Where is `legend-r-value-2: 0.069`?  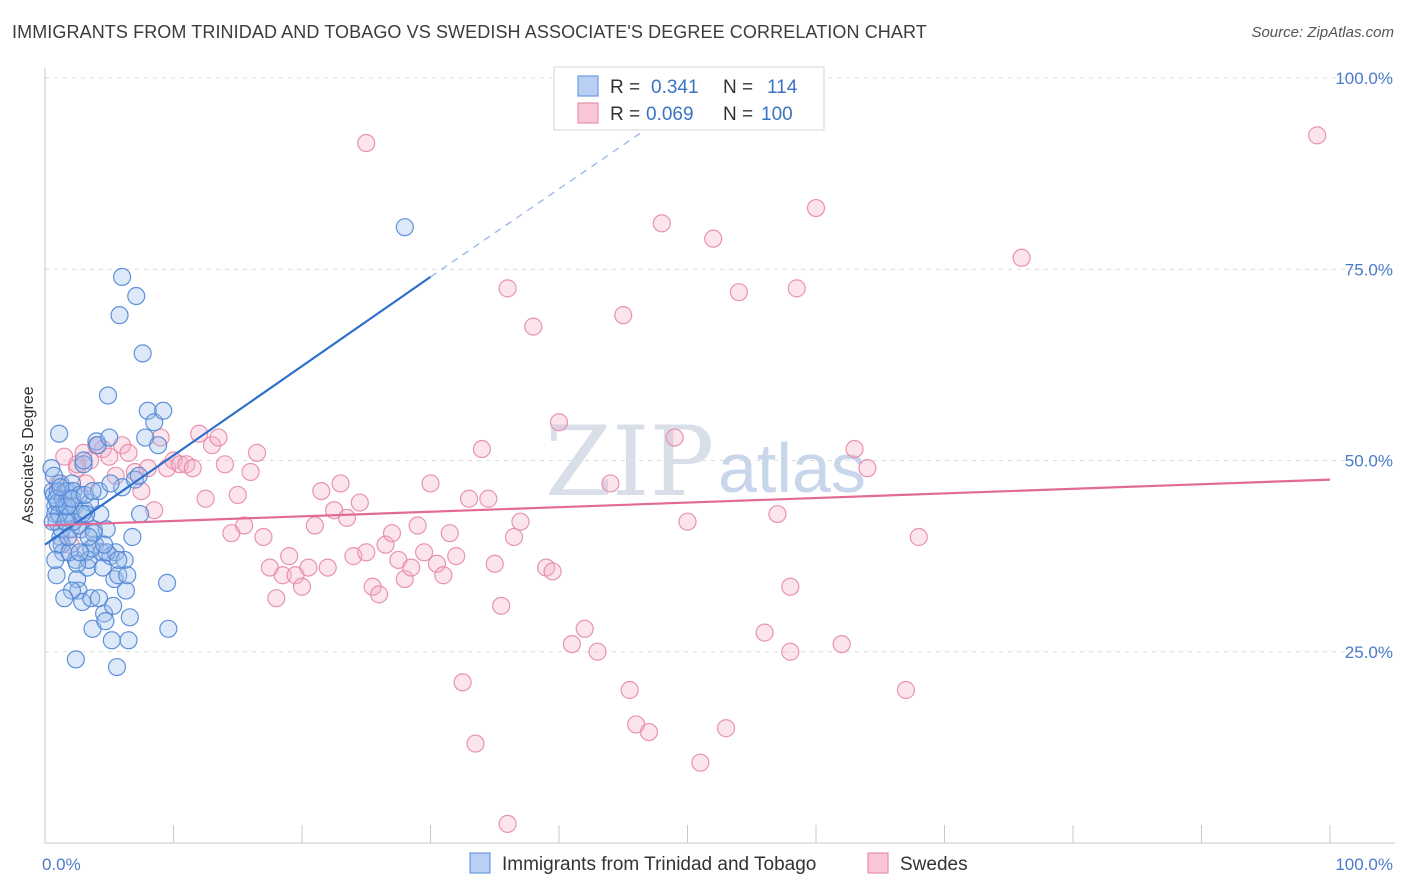 legend-r-value-2: 0.069 is located at coordinates (670, 114).